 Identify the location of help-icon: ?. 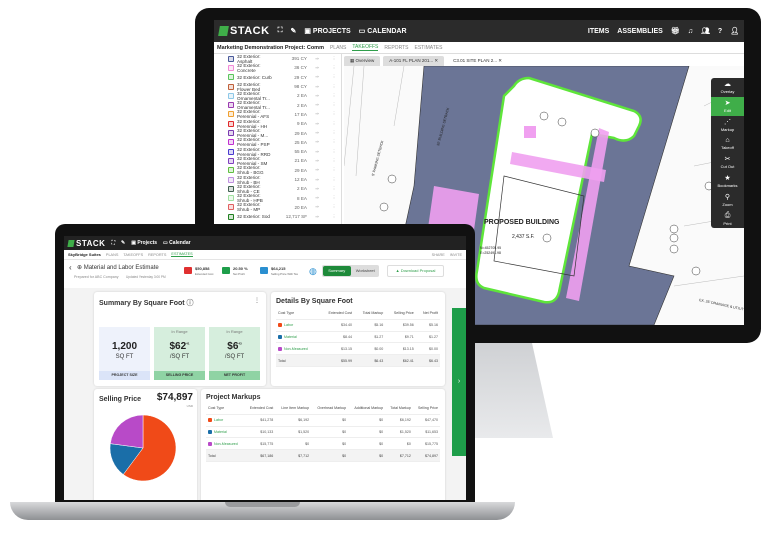
(720, 31).